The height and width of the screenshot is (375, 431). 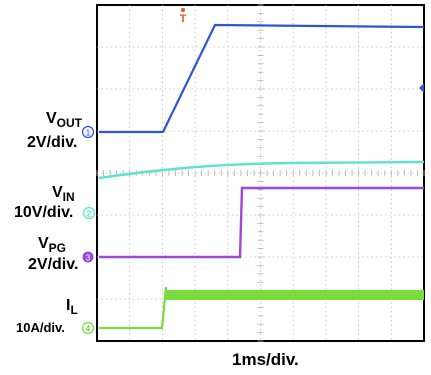 What do you see at coordinates (57, 192) in the screenshot?
I see `channel-2-name: V` at bounding box center [57, 192].